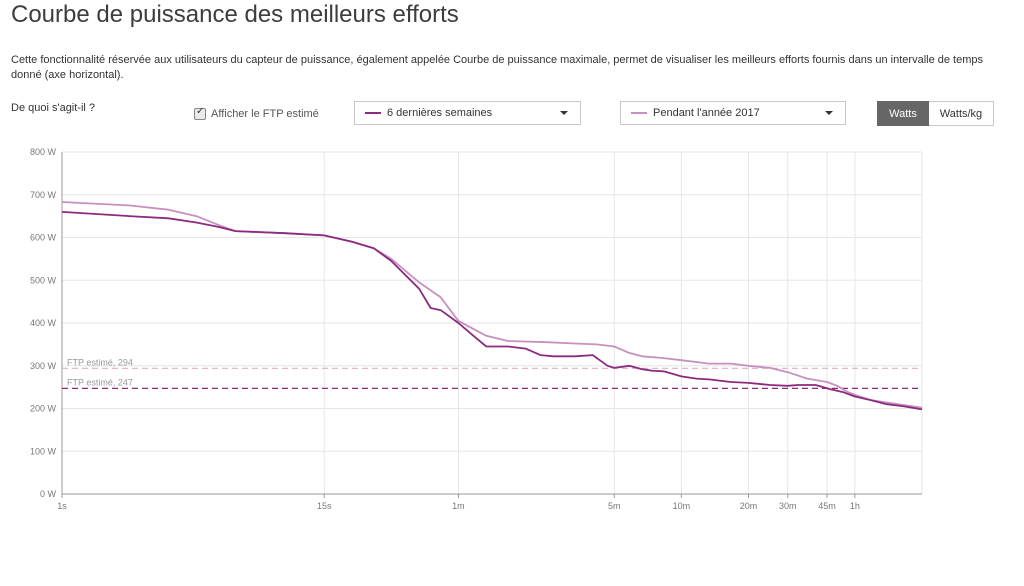  Describe the element at coordinates (43, 409) in the screenshot. I see `y-tick-label: 200 W` at that location.